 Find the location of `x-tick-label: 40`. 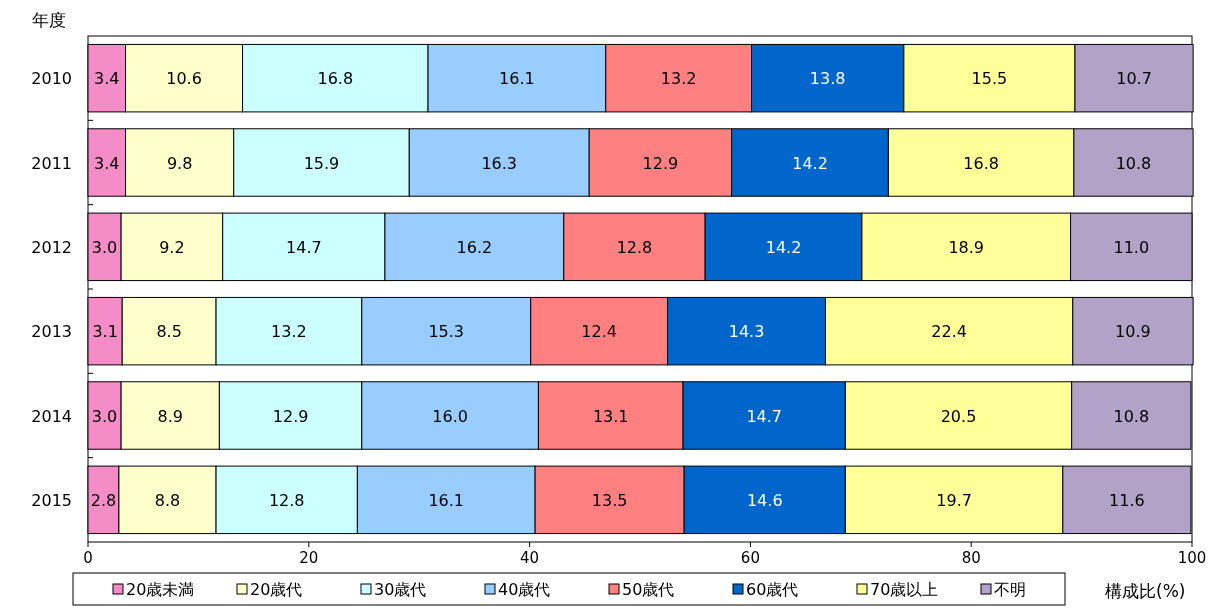

x-tick-label: 40 is located at coordinates (530, 558).